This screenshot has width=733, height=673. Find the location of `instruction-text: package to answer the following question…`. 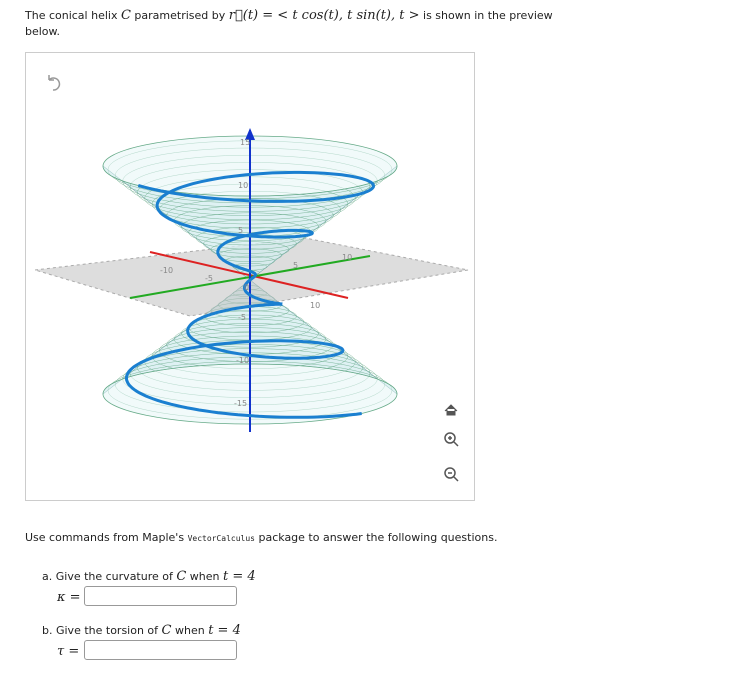

instruction-text: package to answer the following question… is located at coordinates (376, 537).